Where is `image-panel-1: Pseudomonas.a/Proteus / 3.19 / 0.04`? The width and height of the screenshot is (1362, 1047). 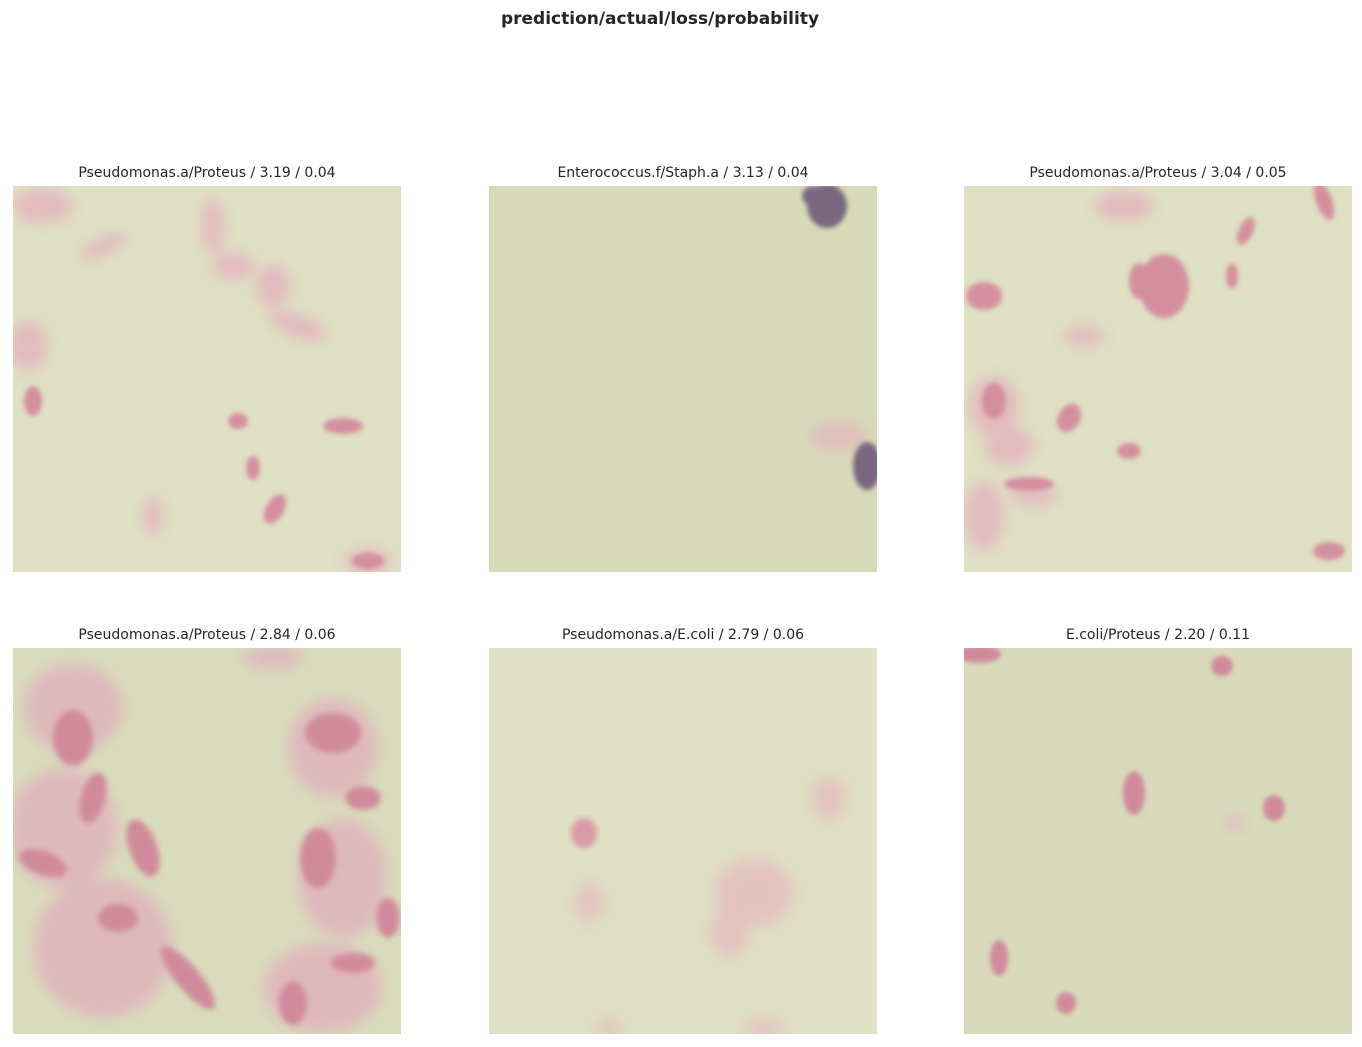
image-panel-1: Pseudomonas.a/Proteus / 3.19 / 0.04 is located at coordinates (207, 368).